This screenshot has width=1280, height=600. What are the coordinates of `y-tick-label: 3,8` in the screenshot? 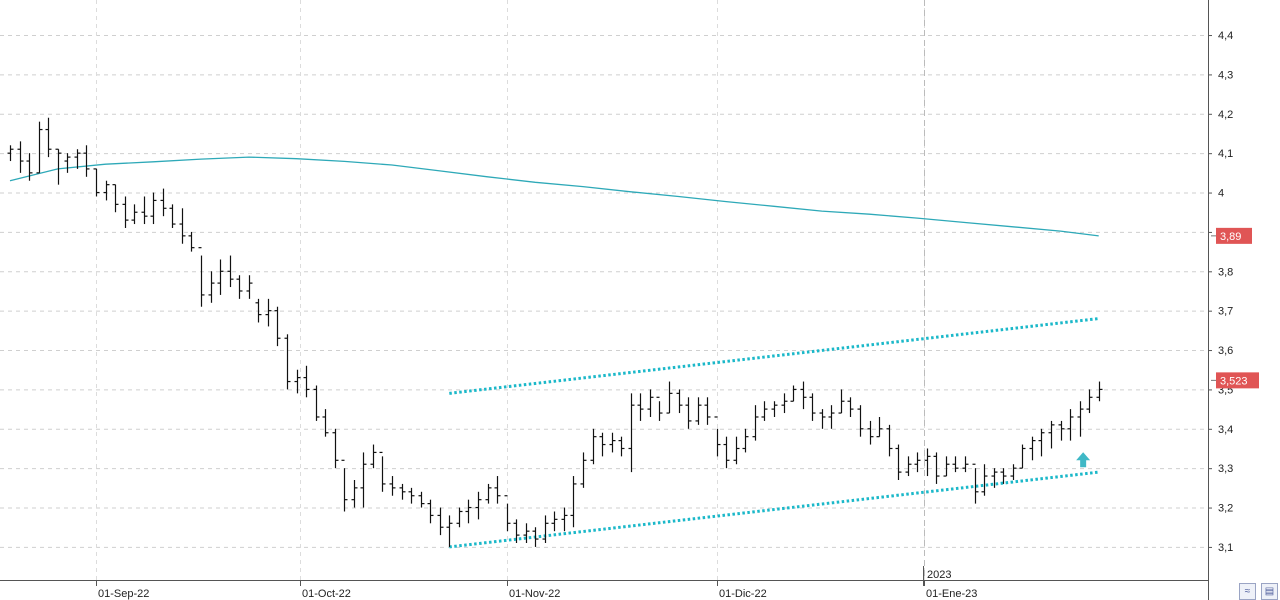 It's located at (1225, 272).